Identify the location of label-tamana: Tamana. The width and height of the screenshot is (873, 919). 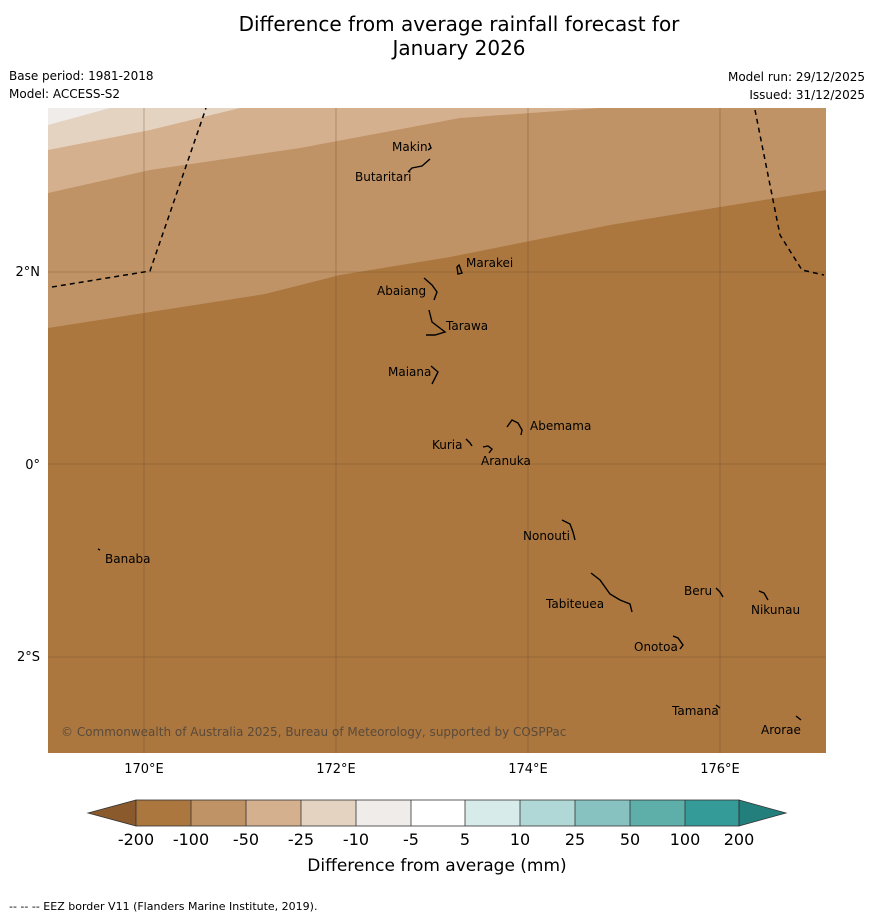
(695, 711).